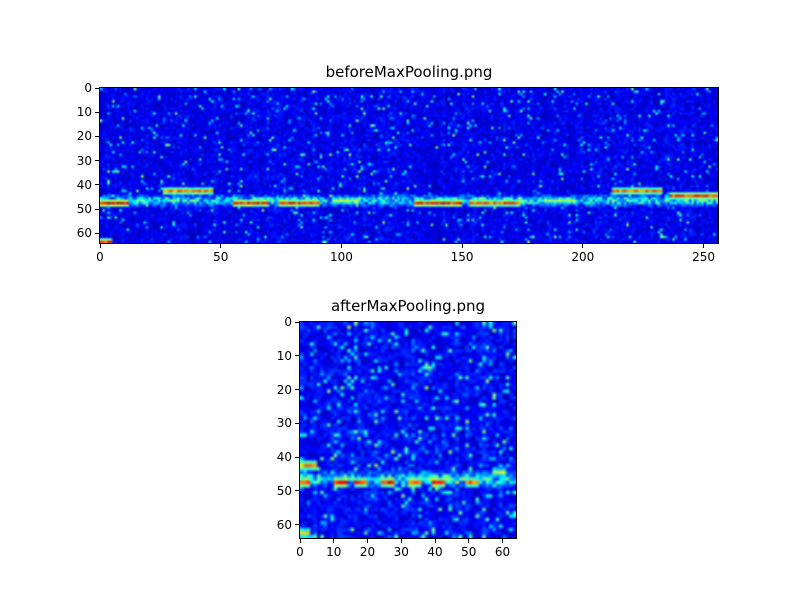 This screenshot has width=800, height=600. Describe the element at coordinates (462, 257) in the screenshot. I see `x-tick-label: 150` at that location.